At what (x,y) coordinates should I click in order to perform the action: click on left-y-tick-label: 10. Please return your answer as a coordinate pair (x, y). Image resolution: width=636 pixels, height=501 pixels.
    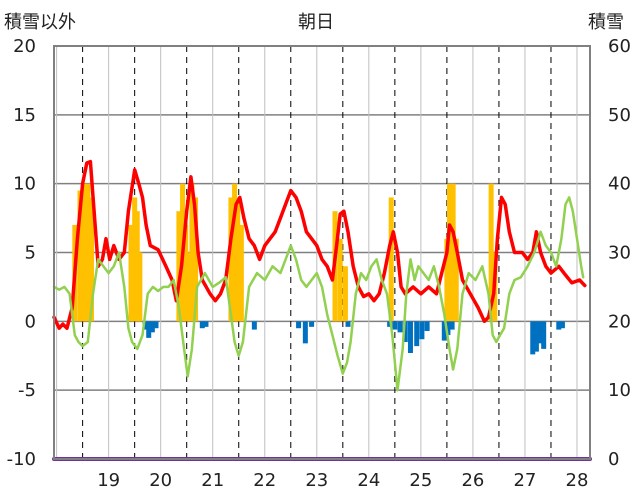
    Looking at the image, I should click on (24, 184).